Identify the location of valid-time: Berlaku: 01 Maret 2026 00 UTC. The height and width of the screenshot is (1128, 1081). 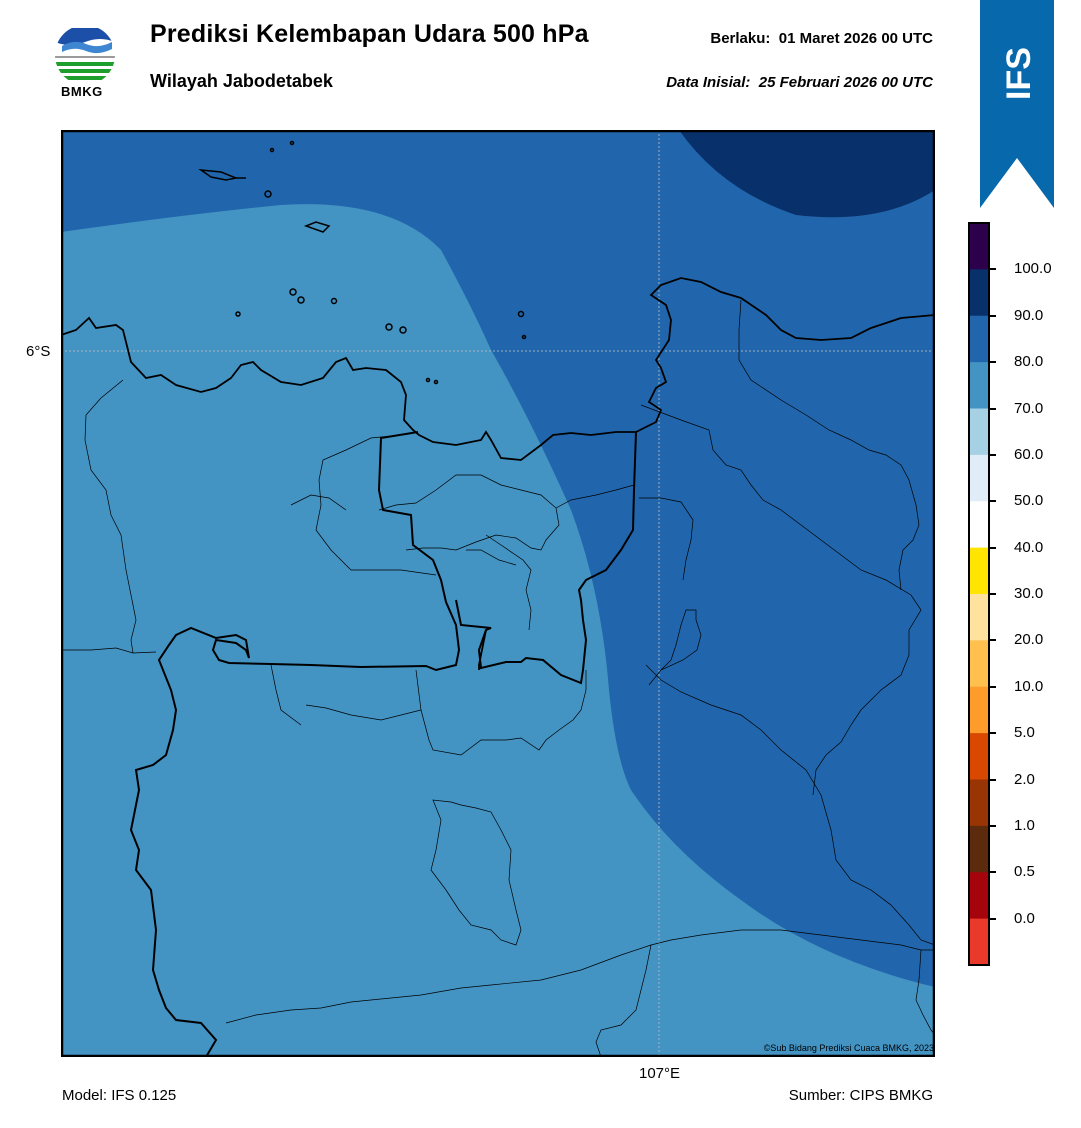
(821, 38).